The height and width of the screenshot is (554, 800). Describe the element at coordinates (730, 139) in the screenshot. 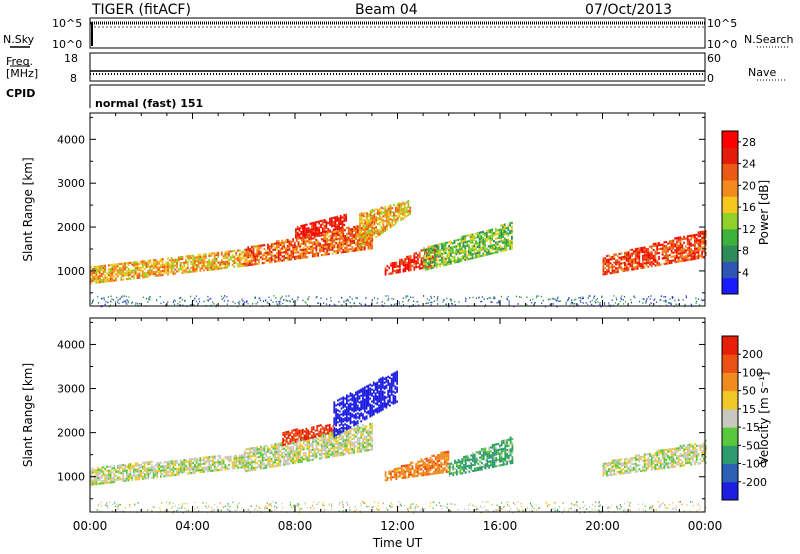

I see `colorbar-segment` at that location.